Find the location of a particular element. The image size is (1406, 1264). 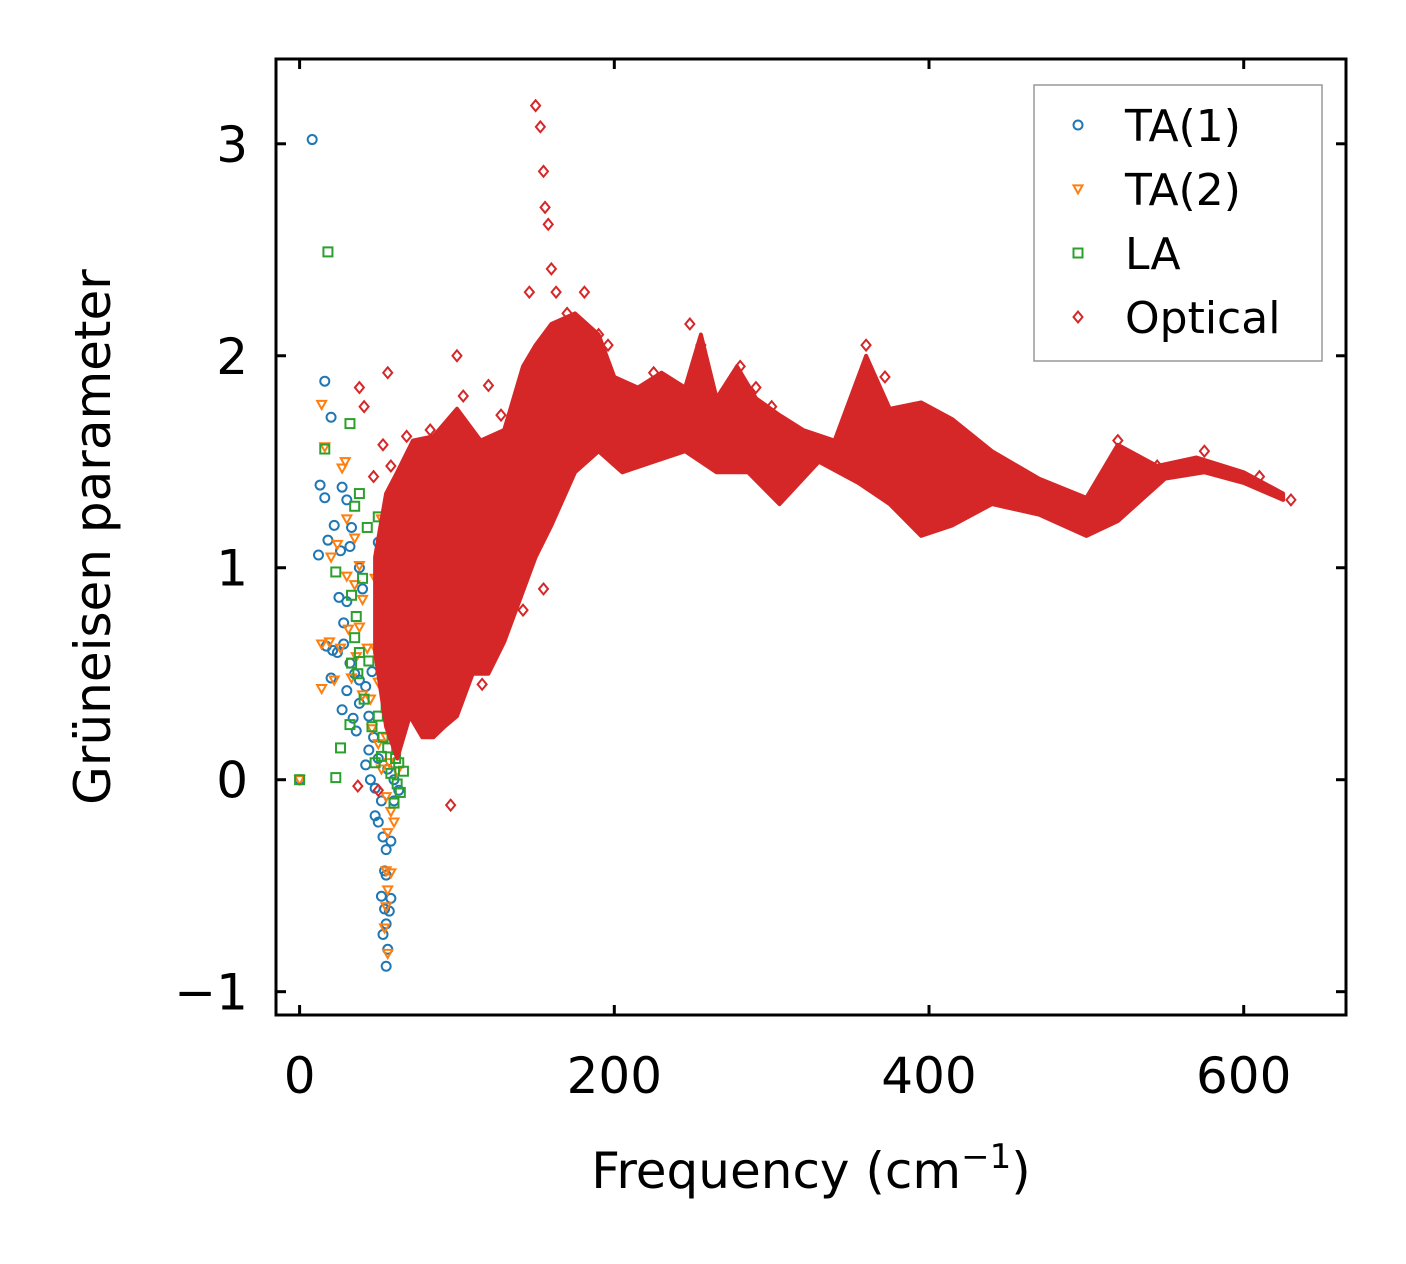

y-tick-label: 0 is located at coordinates (232, 781).